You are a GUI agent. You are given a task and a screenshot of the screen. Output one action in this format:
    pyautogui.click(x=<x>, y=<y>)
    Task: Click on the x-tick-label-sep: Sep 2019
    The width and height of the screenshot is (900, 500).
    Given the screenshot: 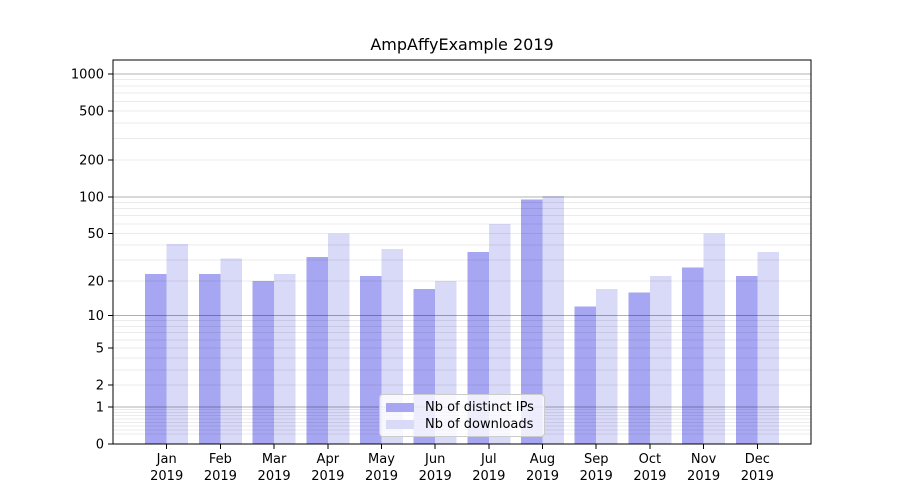 What is the action you would take?
    pyautogui.click(x=596, y=468)
    